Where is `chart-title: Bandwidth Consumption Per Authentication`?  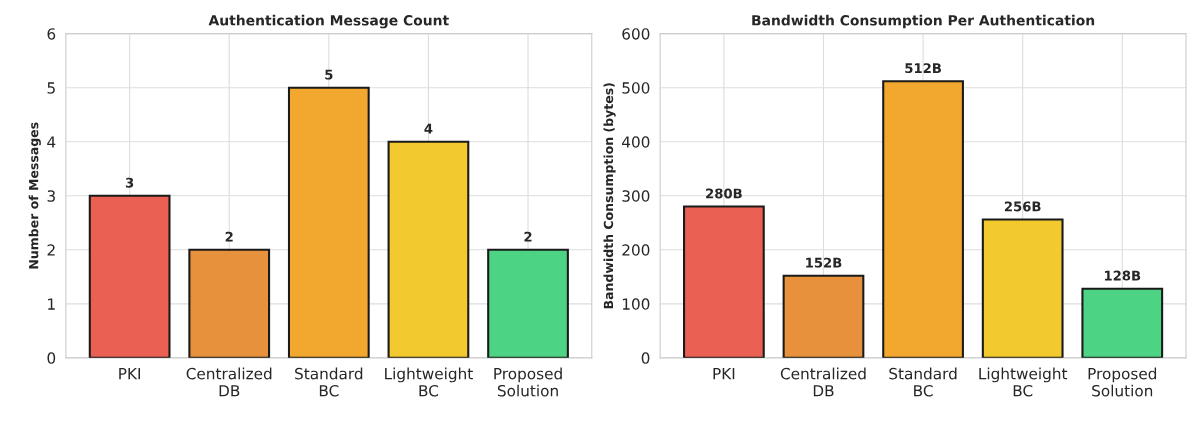
chart-title: Bandwidth Consumption Per Authentication is located at coordinates (923, 21).